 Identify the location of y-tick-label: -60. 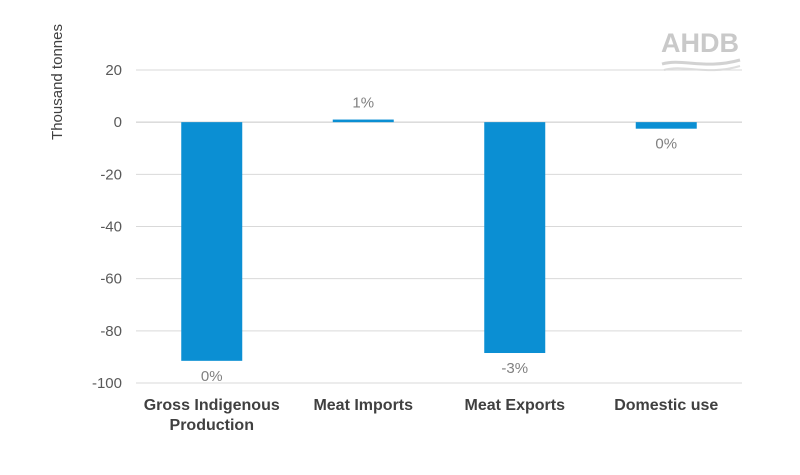
(111, 279).